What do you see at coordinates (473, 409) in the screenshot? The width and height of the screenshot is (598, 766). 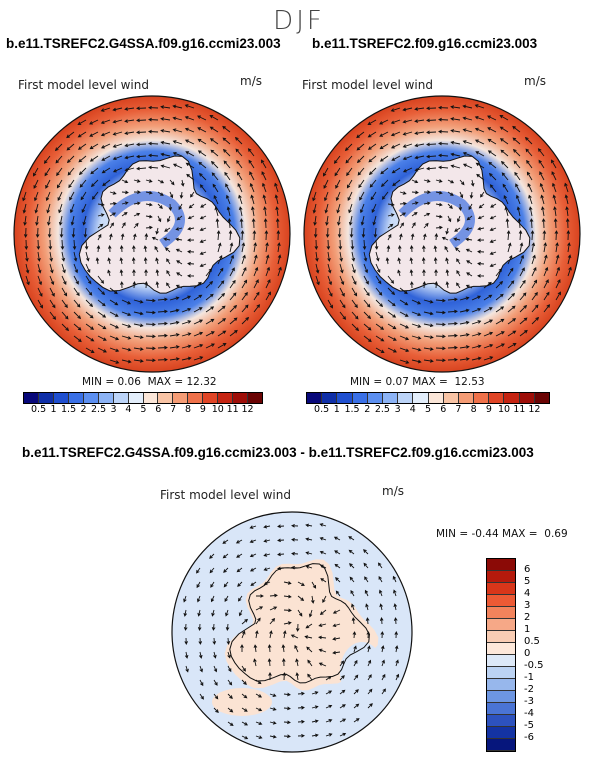 I see `colorbar-tick-label: 8` at bounding box center [473, 409].